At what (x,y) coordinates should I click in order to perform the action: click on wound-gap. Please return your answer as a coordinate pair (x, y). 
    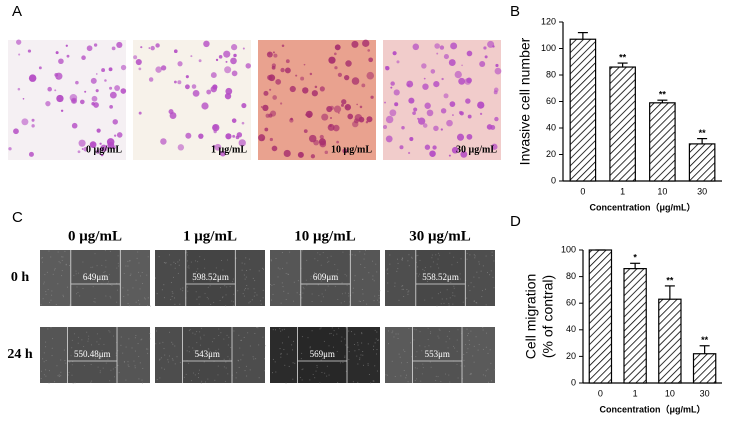
    Looking at the image, I should click on (325, 278).